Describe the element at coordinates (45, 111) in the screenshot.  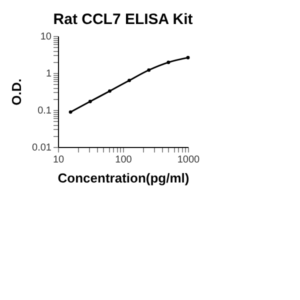
I see `y-tick-label: 0.1` at that location.